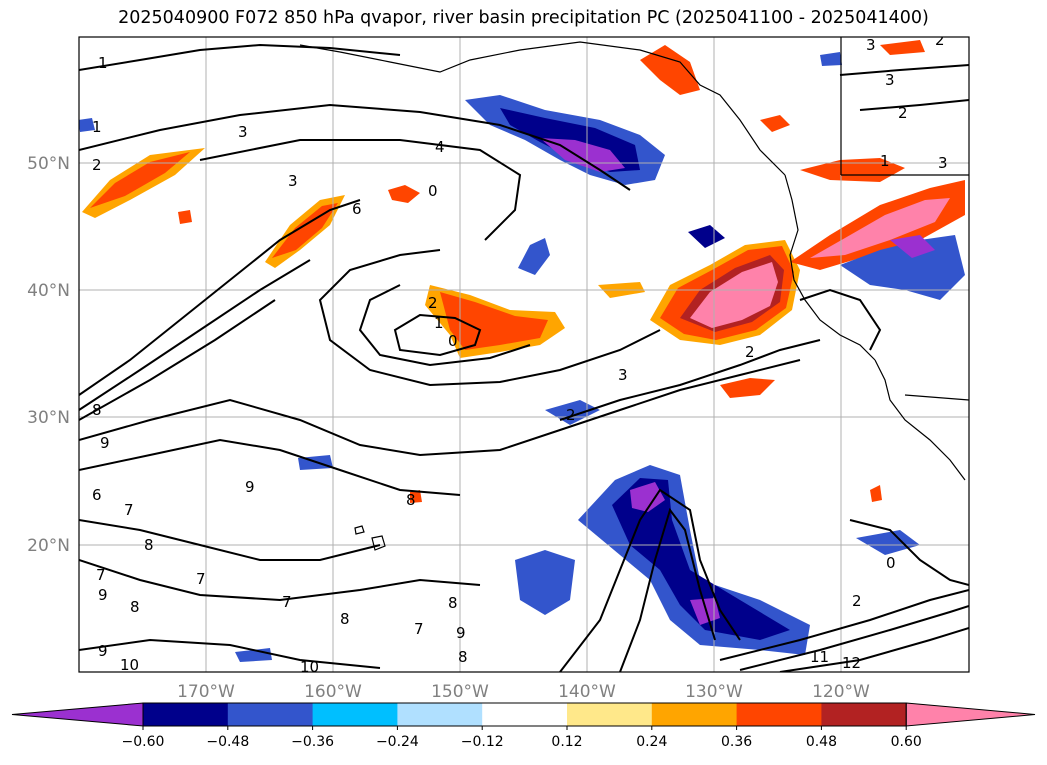 The height and width of the screenshot is (765, 1047). Describe the element at coordinates (936, 397) in the screenshot. I see `border-mexico` at that location.